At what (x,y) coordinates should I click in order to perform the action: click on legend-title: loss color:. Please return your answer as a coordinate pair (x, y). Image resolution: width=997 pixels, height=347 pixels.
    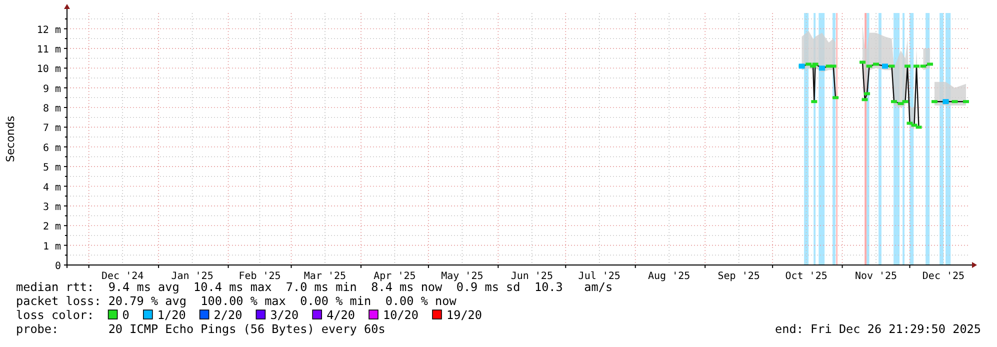
    Looking at the image, I should click on (55, 315).